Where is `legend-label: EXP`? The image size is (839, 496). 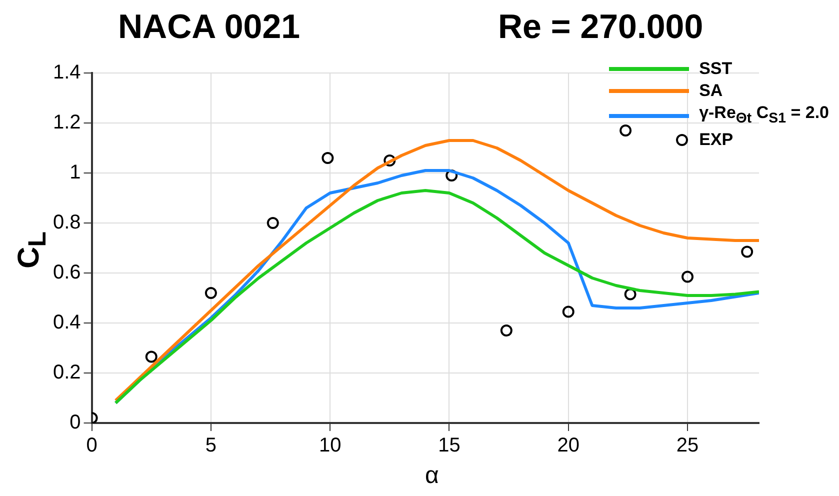
legend-label: EXP is located at coordinates (716, 140).